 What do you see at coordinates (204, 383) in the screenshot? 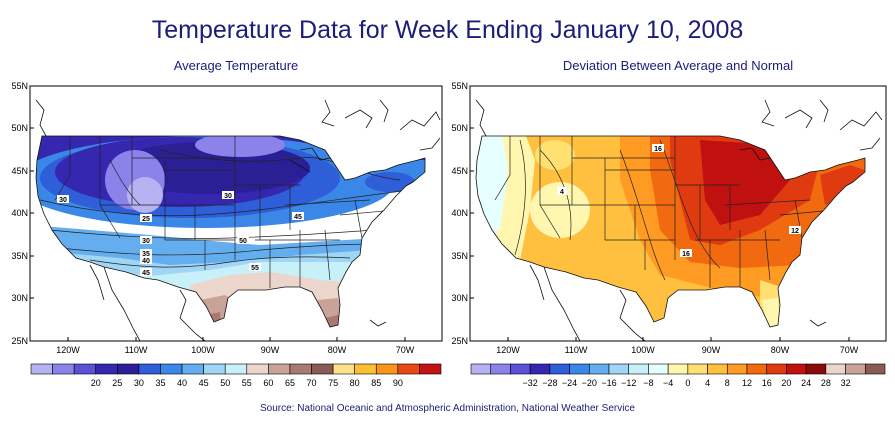
I see `legend-label: 45` at bounding box center [204, 383].